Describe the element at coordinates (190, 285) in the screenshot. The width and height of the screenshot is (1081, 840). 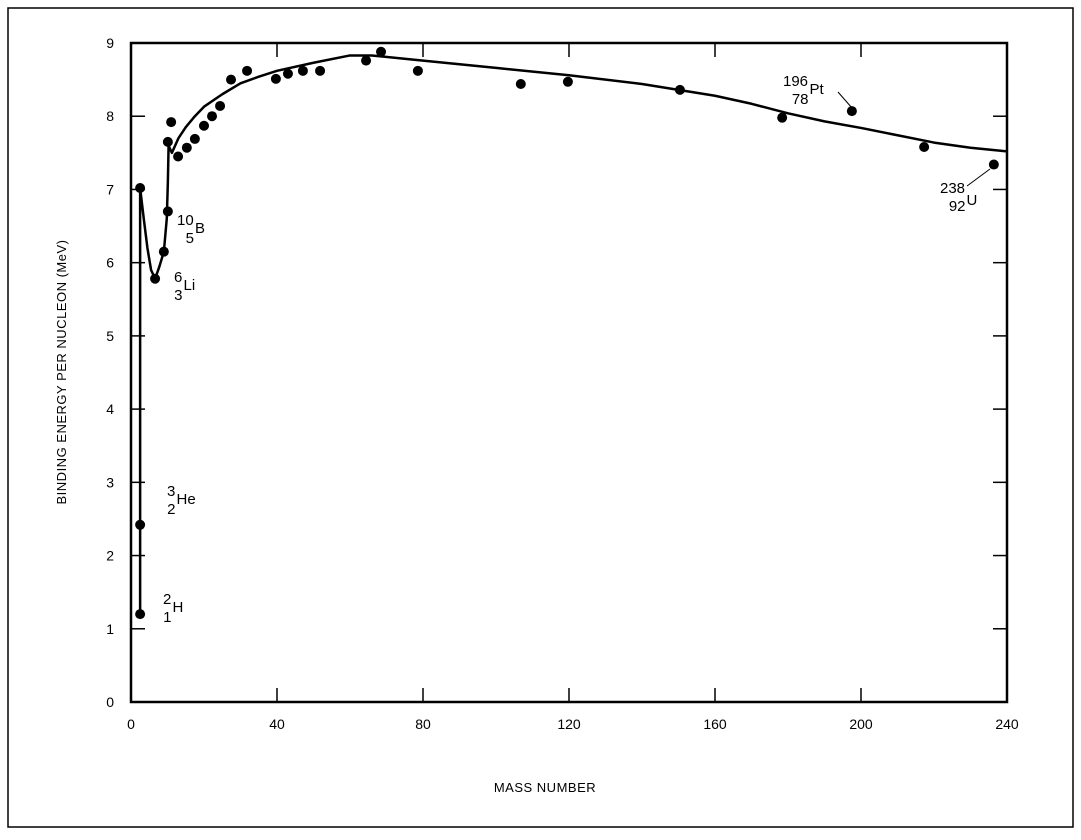
I see `element-symbol: Li` at that location.